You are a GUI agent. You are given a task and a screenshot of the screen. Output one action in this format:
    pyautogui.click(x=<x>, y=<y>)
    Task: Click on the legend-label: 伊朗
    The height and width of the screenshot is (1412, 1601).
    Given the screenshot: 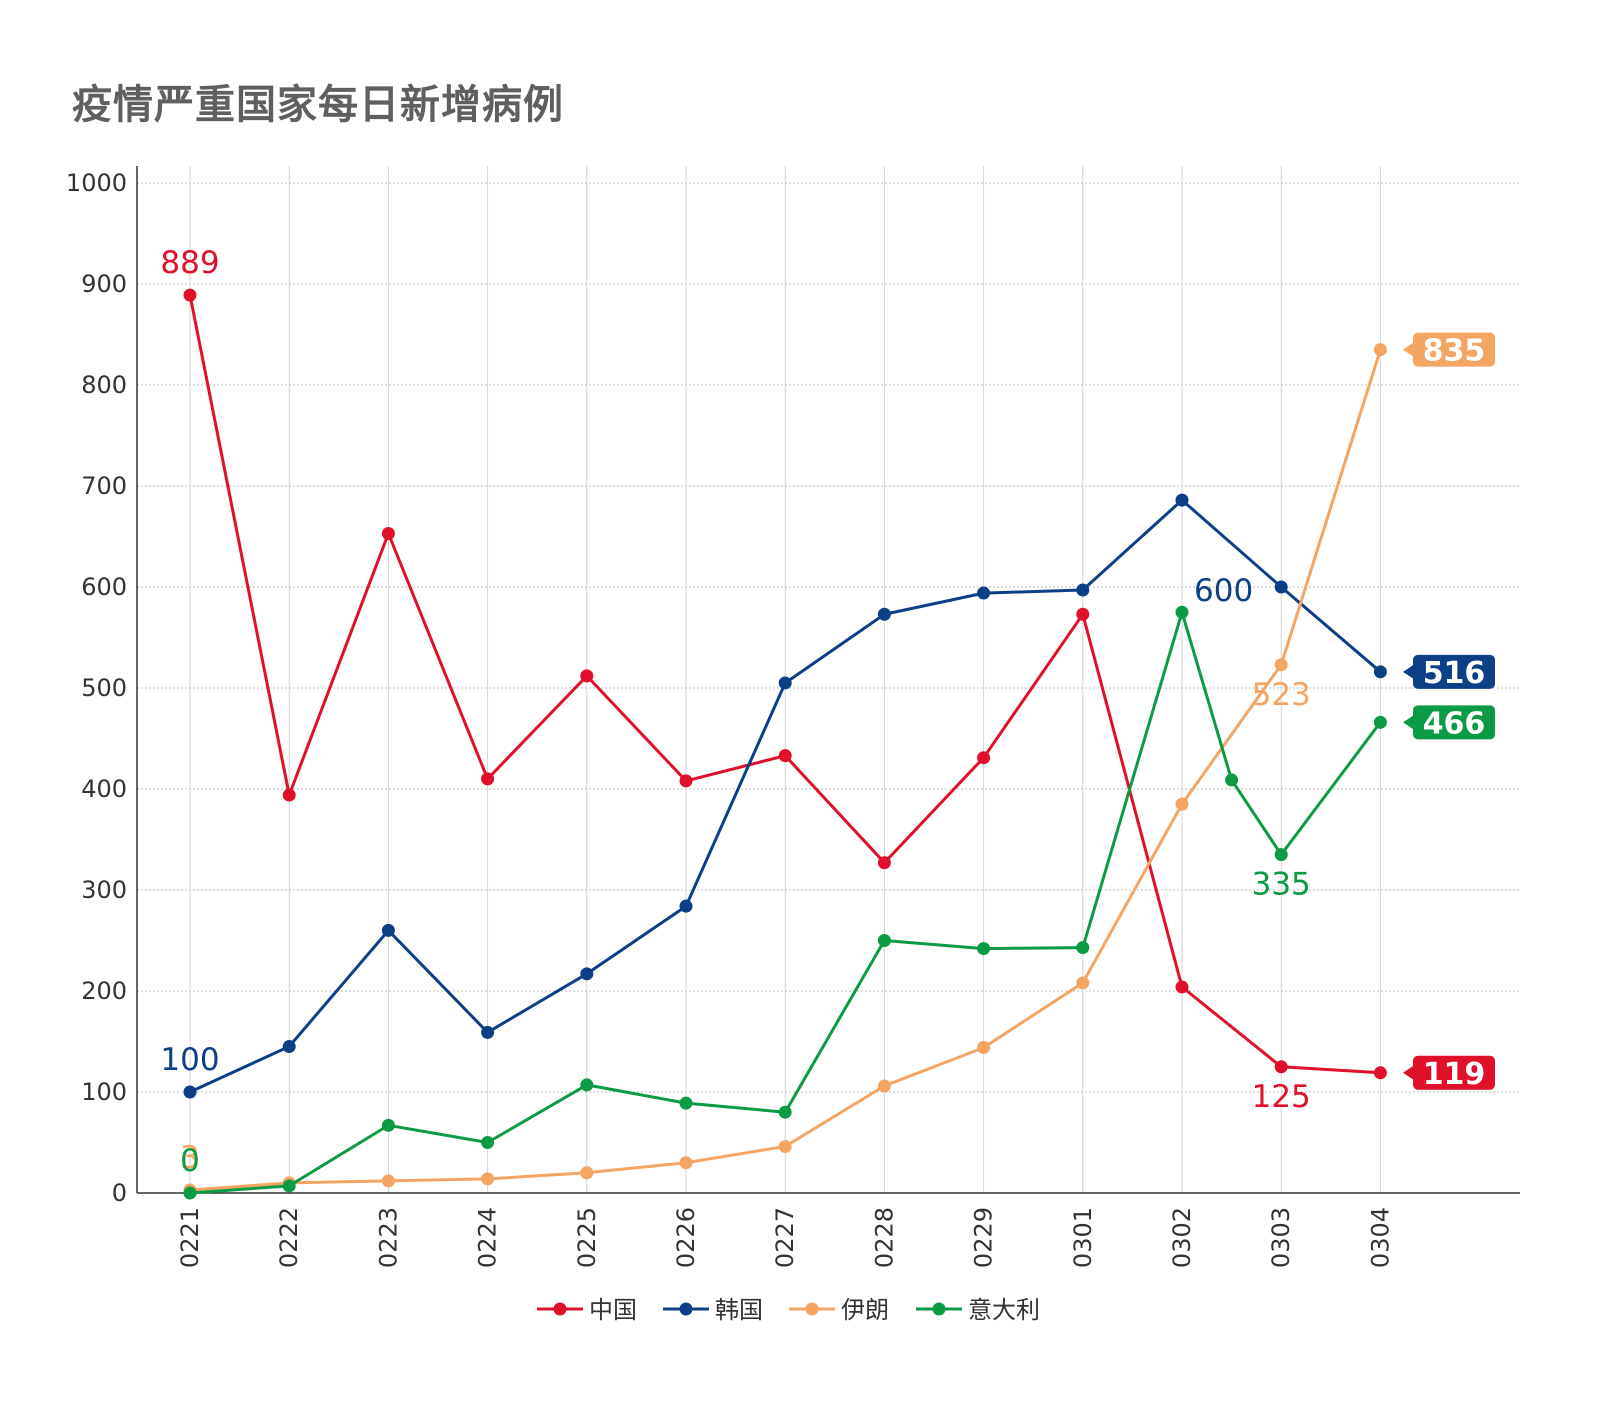 What is the action you would take?
    pyautogui.click(x=865, y=1310)
    